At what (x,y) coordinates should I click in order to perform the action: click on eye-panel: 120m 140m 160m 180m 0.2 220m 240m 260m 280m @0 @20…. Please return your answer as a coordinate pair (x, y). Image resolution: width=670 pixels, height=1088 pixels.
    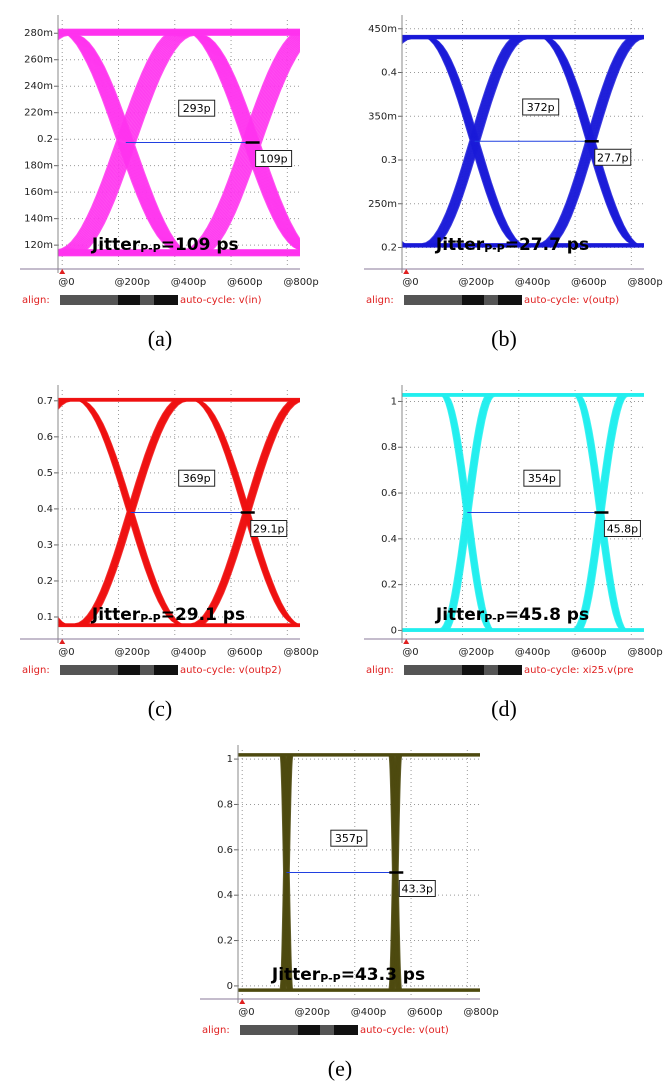
    Looking at the image, I should click on (169, 183).